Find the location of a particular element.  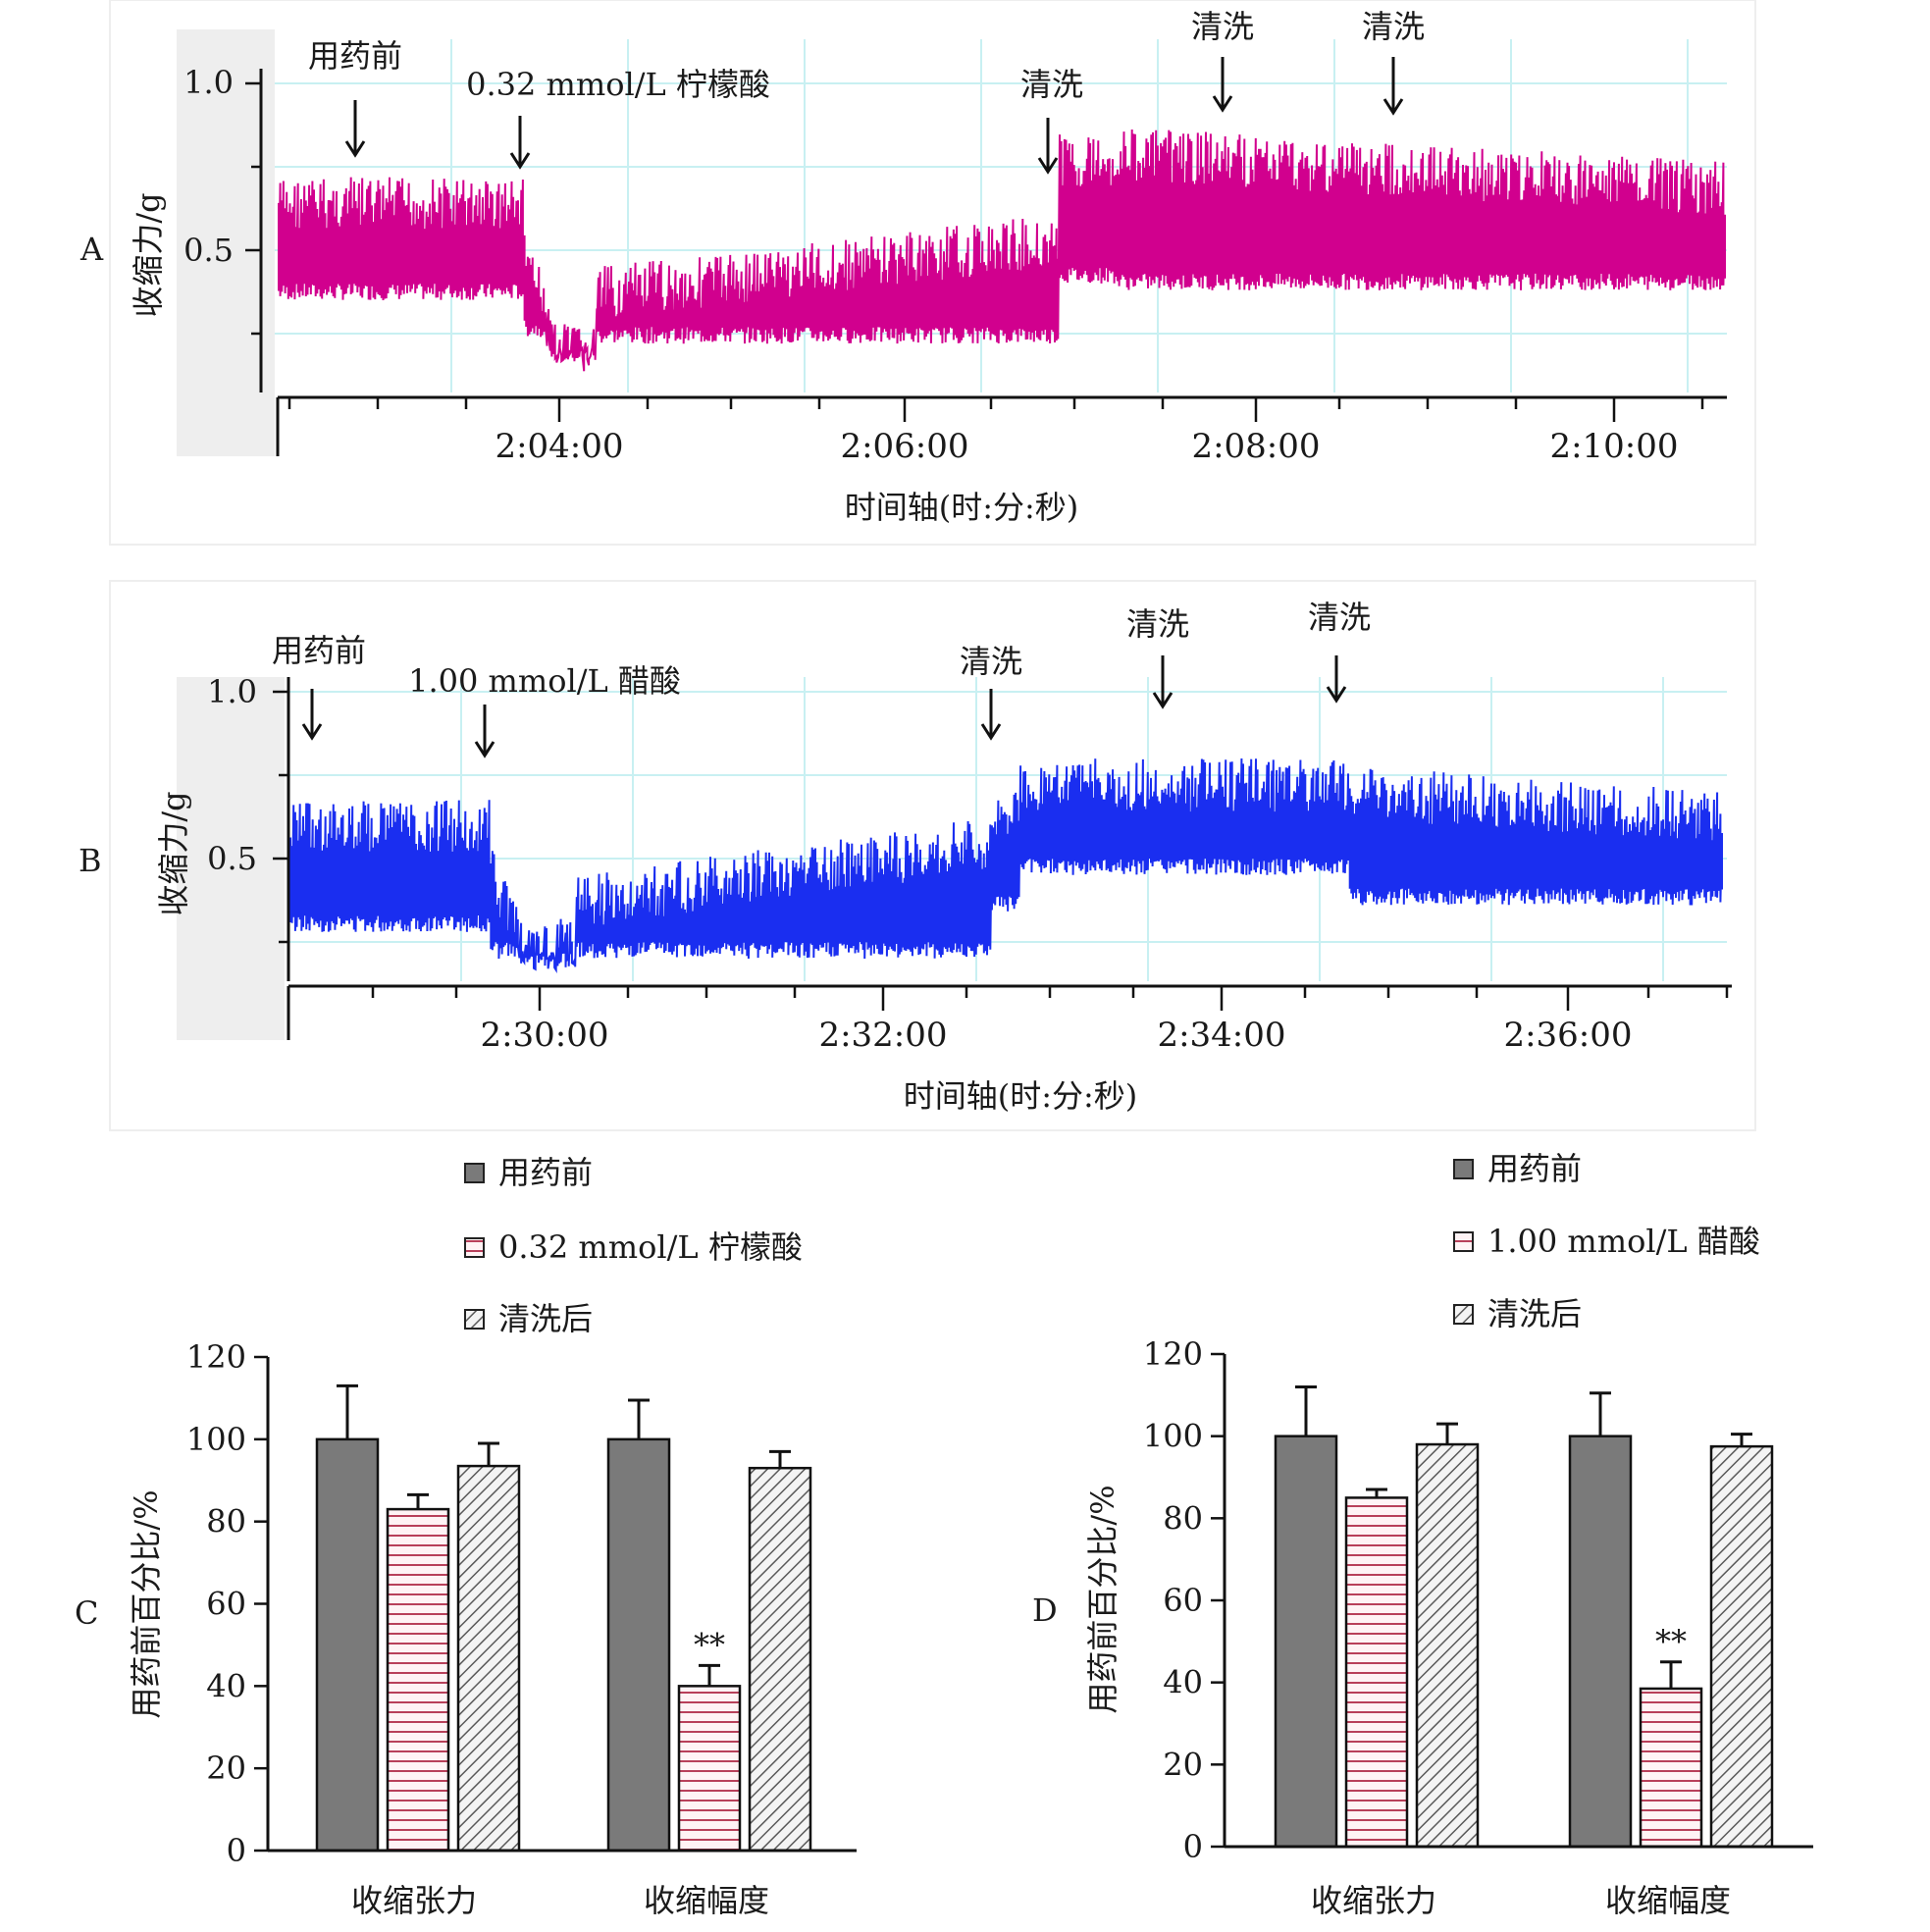

panel-c-legend: 用药前 0.32 mmol/L 柠檬酸 清洗后 is located at coordinates (633, 1245).